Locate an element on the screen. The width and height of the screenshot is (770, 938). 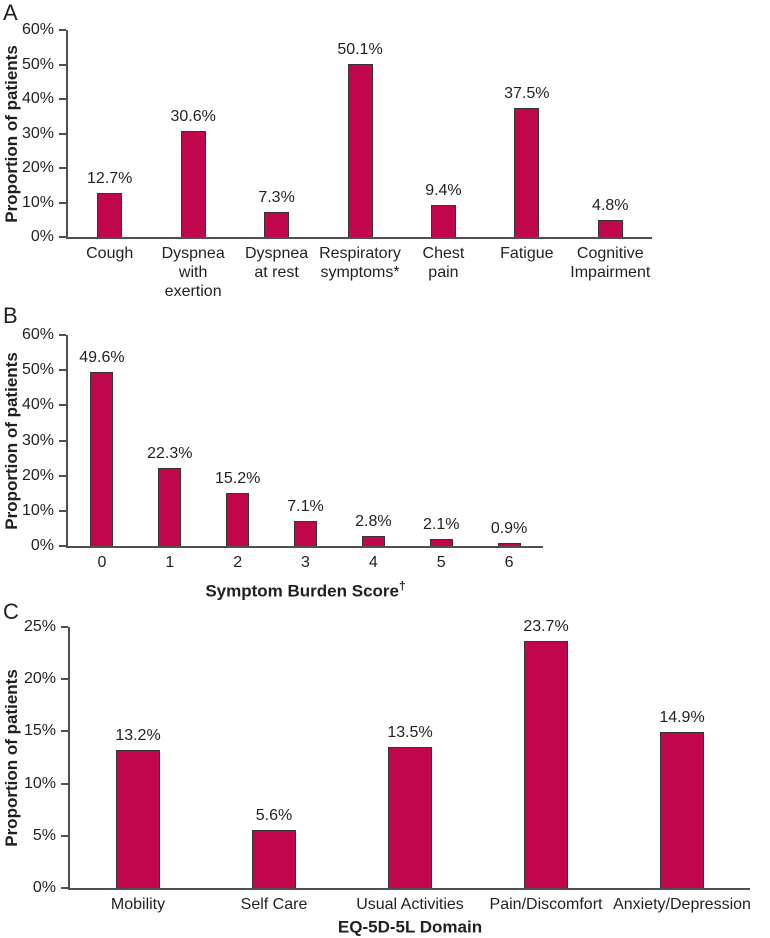
x-axis-title: EQ-5D-5L Domain is located at coordinates (410, 926).